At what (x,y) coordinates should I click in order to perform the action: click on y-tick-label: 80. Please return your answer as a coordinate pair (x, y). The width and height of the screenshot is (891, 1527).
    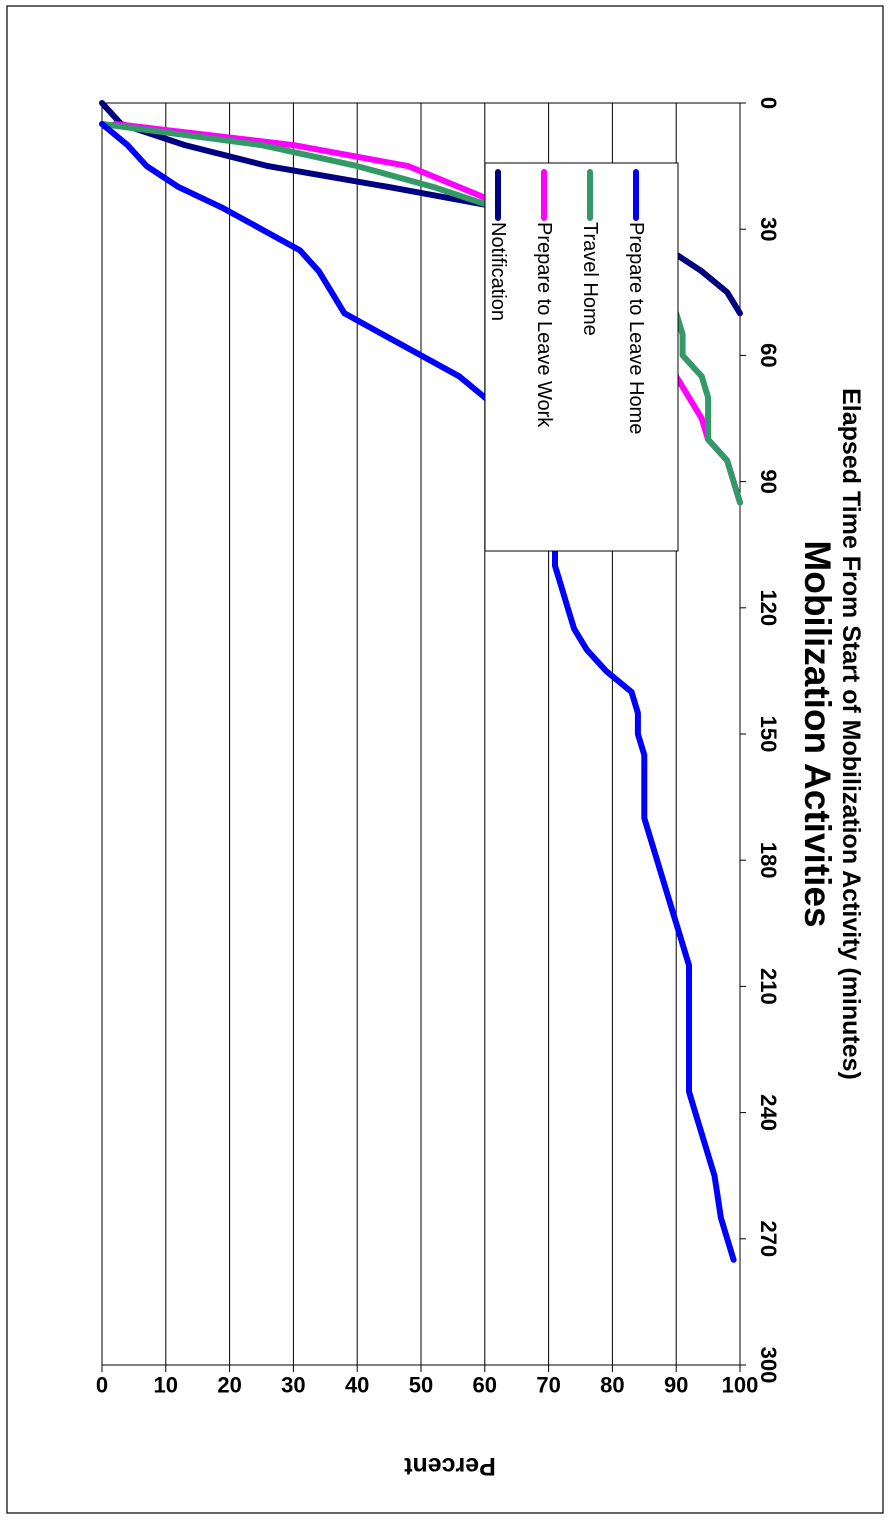
    Looking at the image, I should click on (612, 1385).